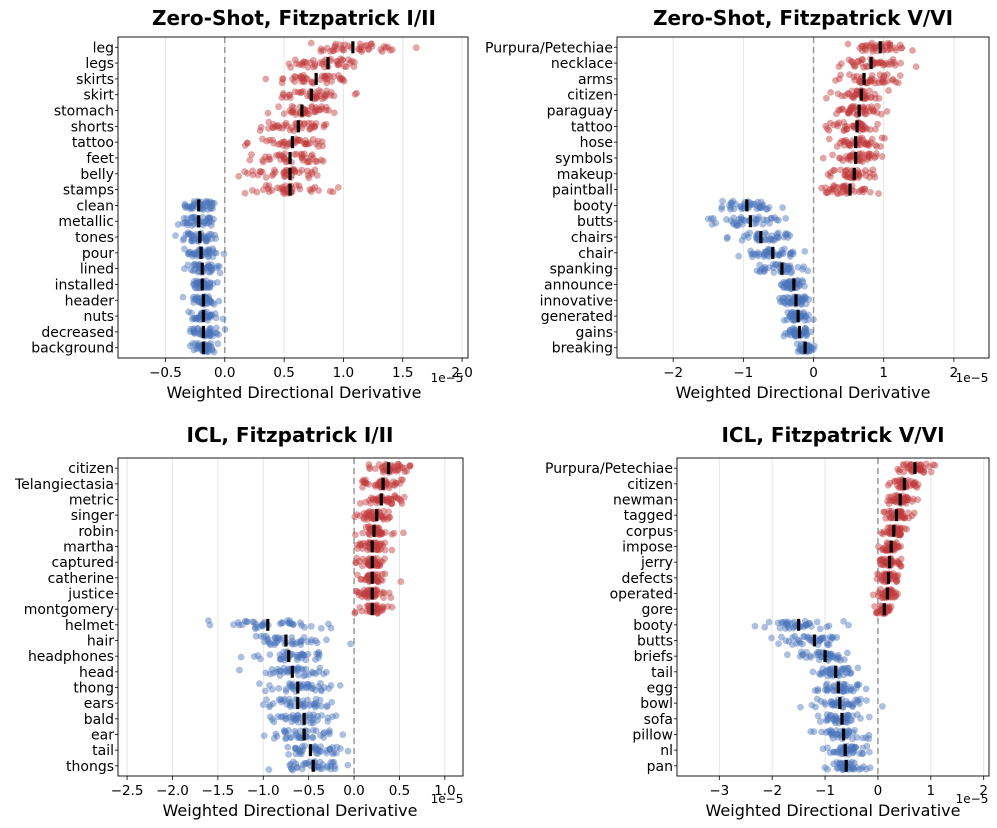 This screenshot has height=828, width=997. Describe the element at coordinates (370, 562) in the screenshot. I see `series-row-captured` at that location.